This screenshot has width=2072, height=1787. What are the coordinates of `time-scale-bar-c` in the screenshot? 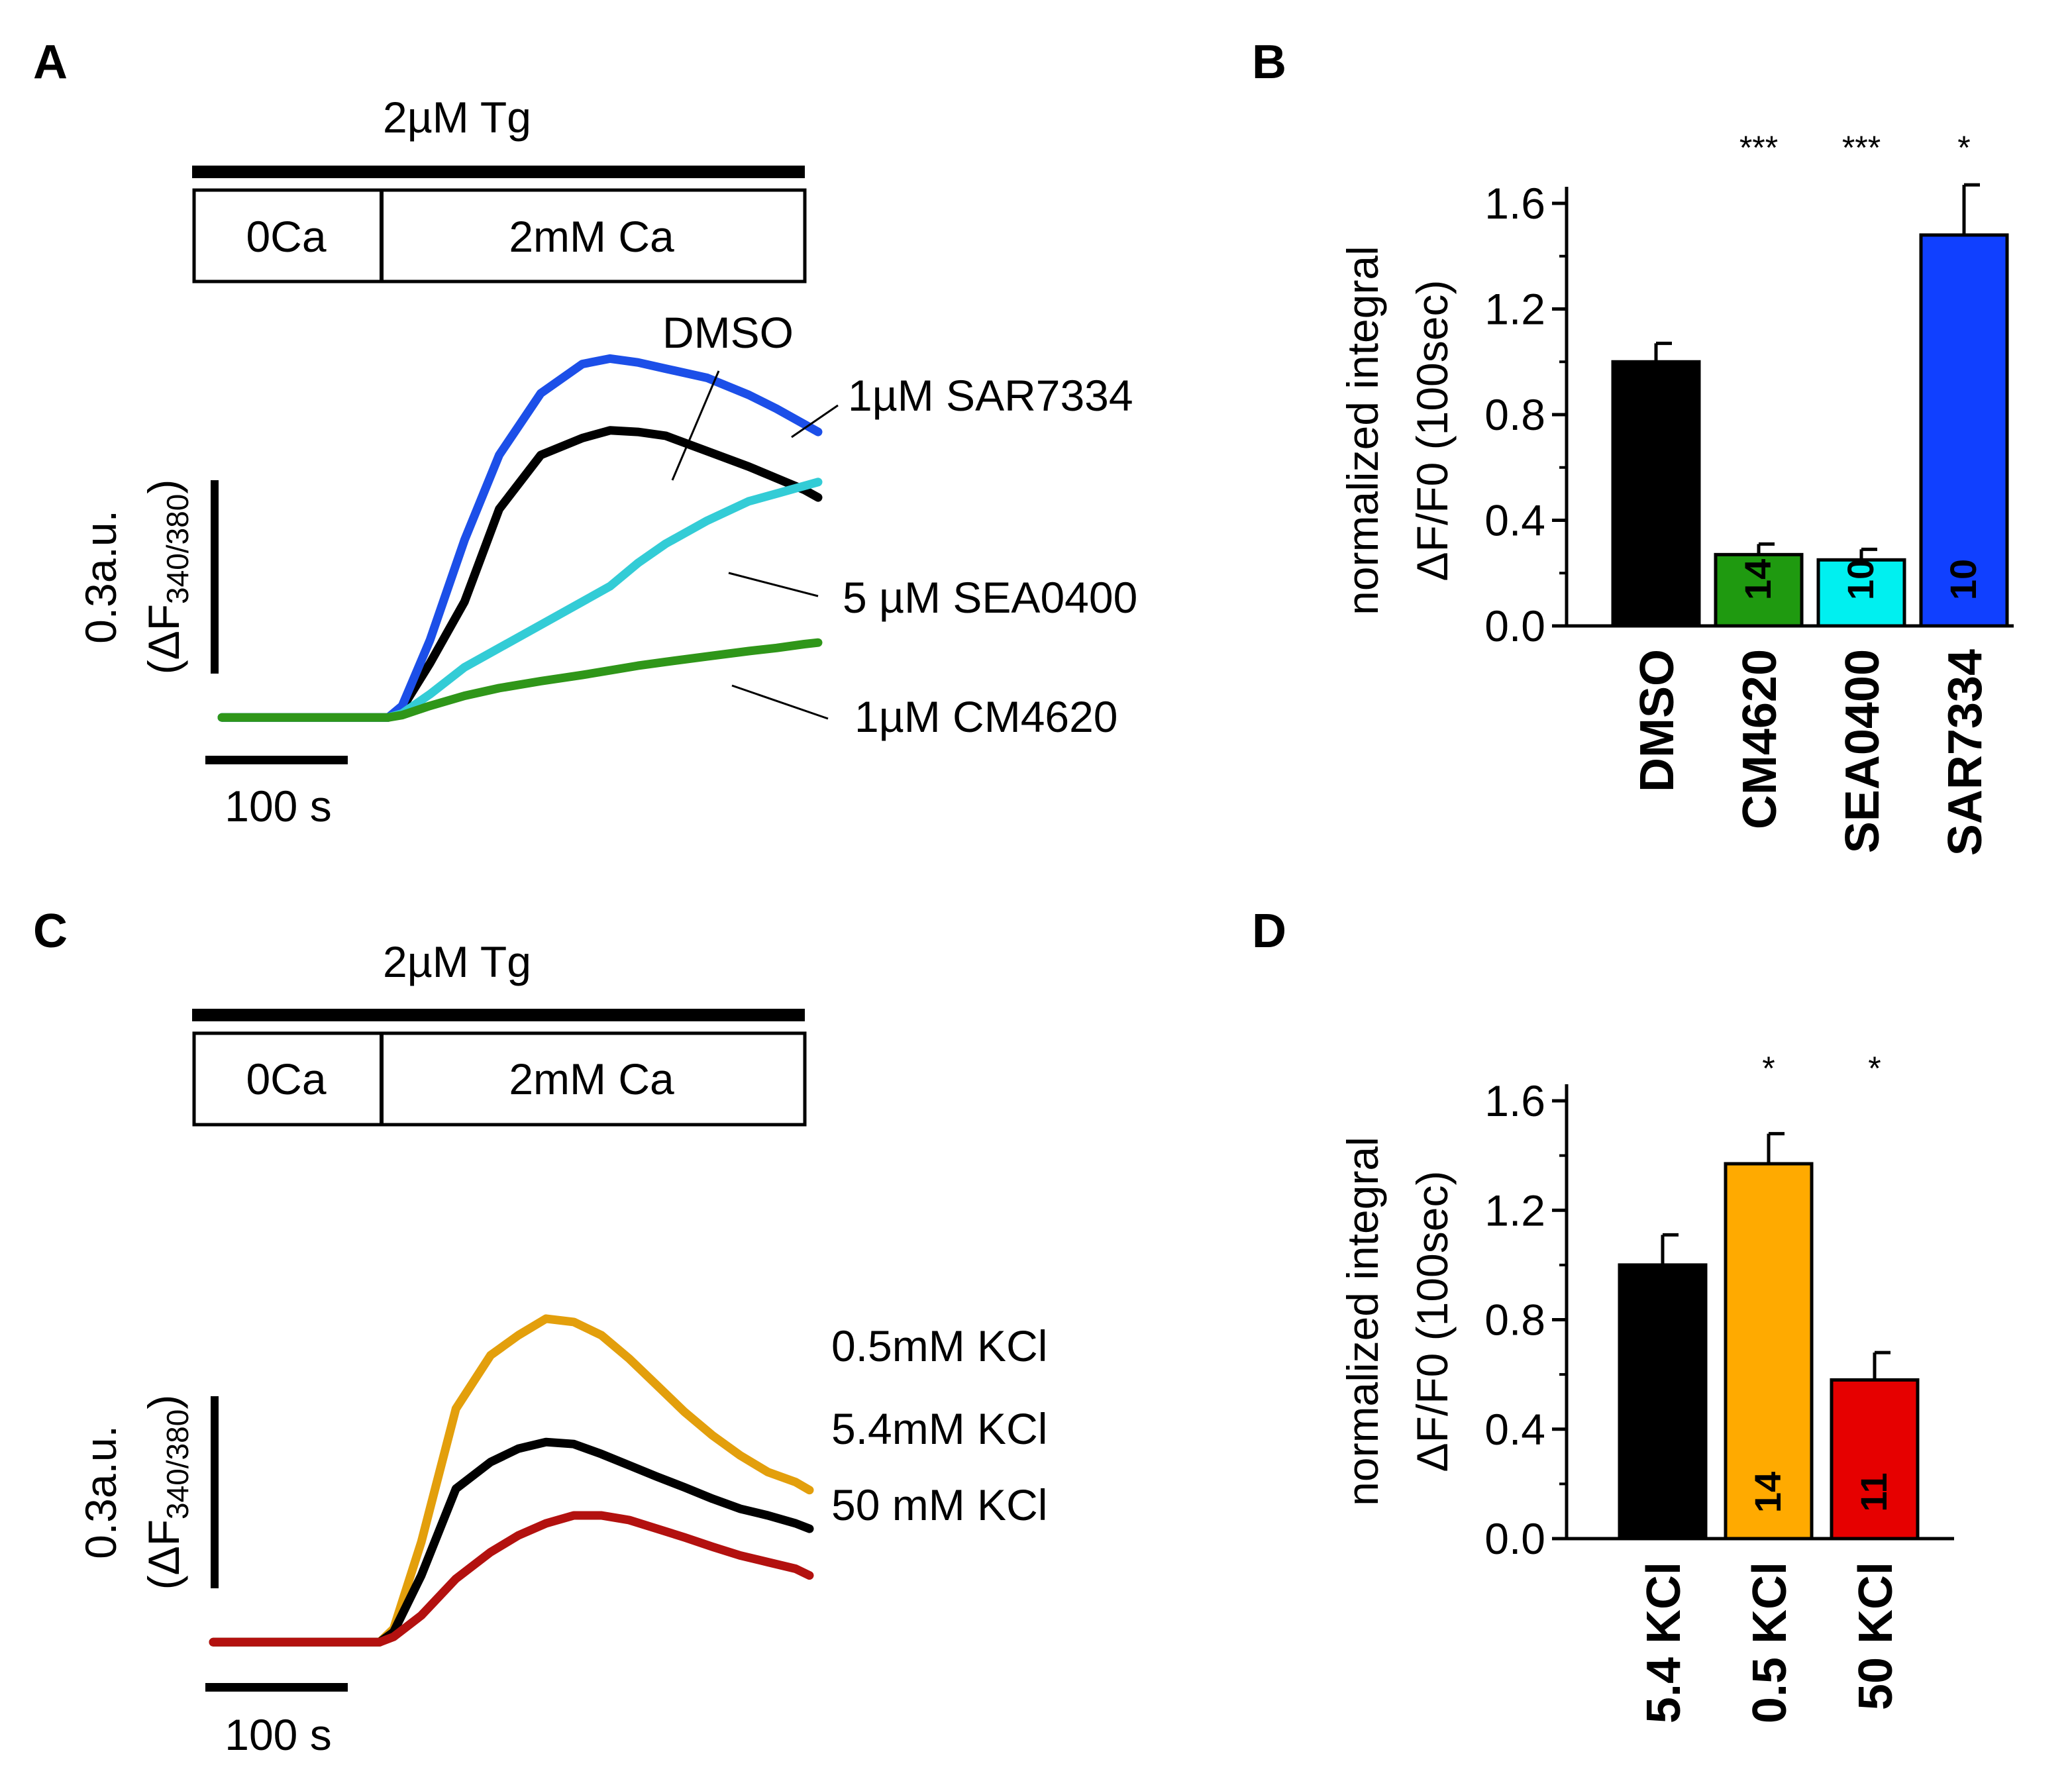 It's located at (276, 1687).